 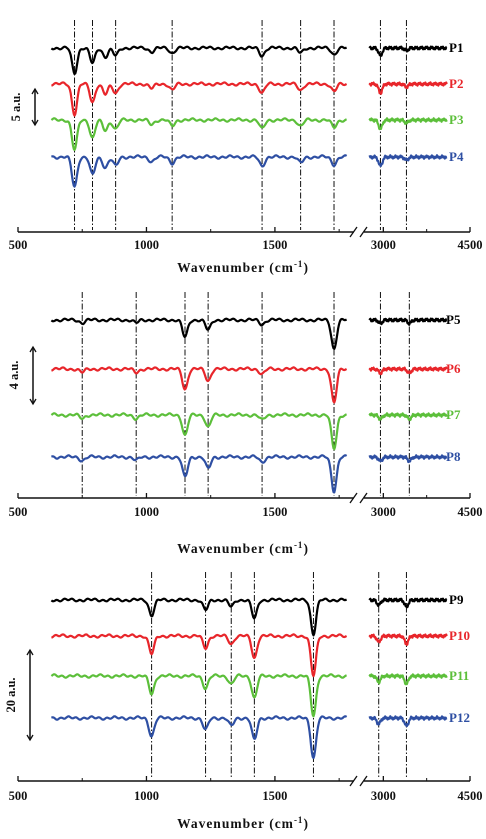 What do you see at coordinates (249, 60) in the screenshot?
I see `spectrum-line-P1` at bounding box center [249, 60].